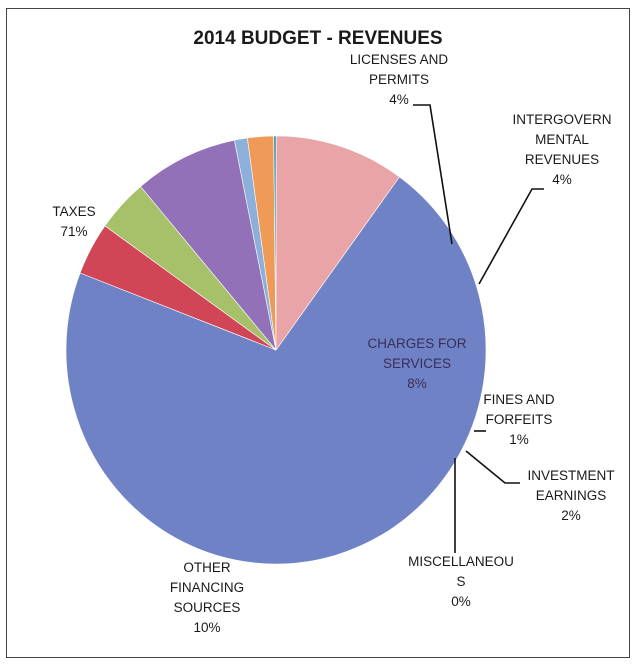 This screenshot has height=664, width=637. What do you see at coordinates (478, 328) in the screenshot?
I see `leader-lines` at bounding box center [478, 328].